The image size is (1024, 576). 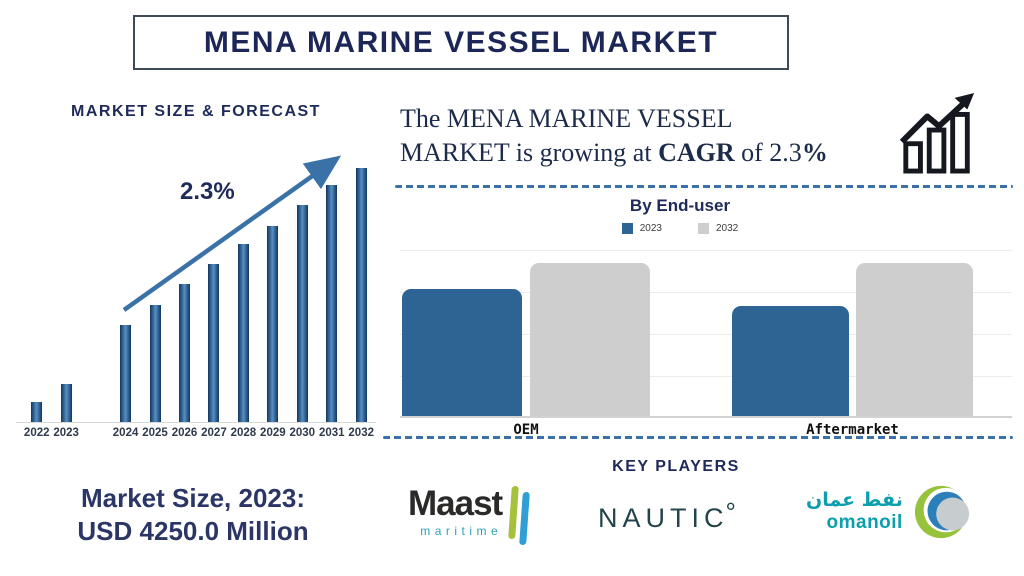 I want to click on forecast-bar-2024, so click(x=126, y=373).